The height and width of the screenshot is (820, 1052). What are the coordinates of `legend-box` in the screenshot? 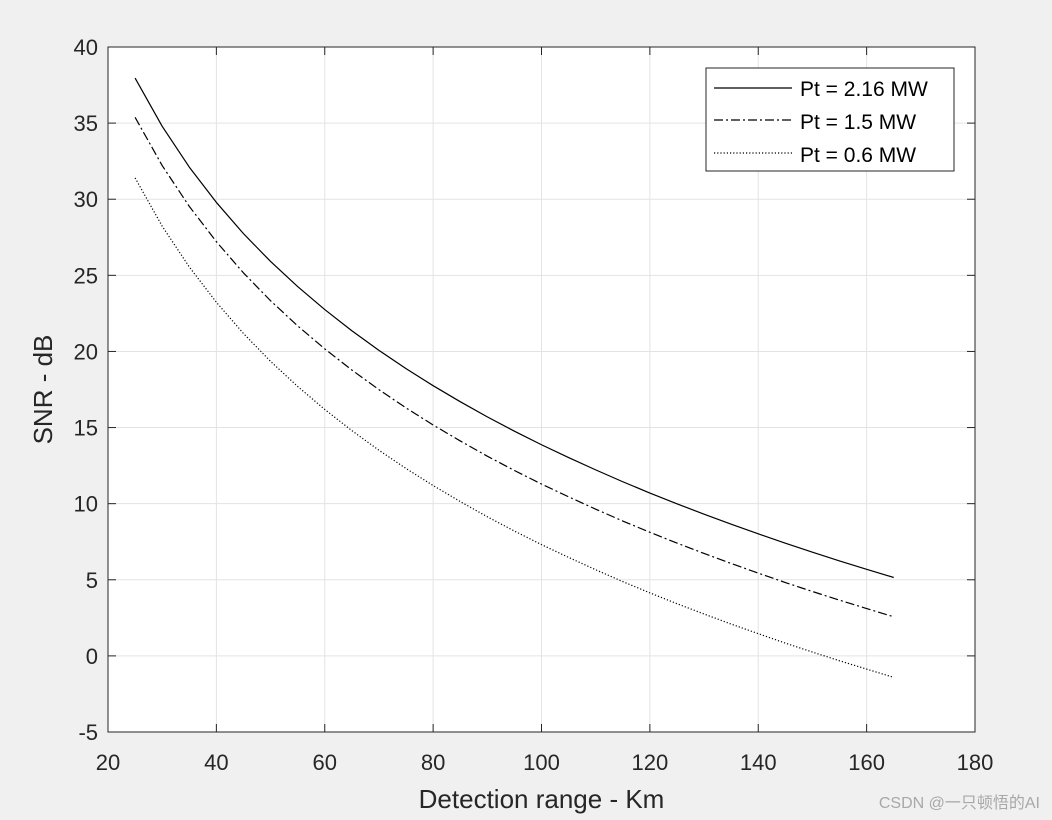 It's located at (830, 119).